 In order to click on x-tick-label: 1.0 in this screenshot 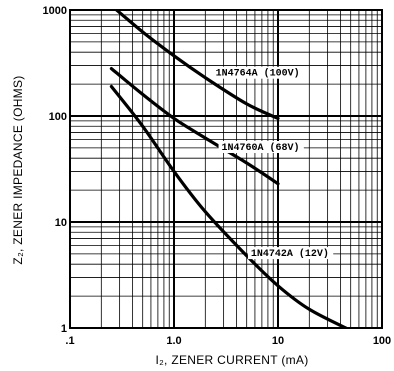, I will do `click(173, 341)`.